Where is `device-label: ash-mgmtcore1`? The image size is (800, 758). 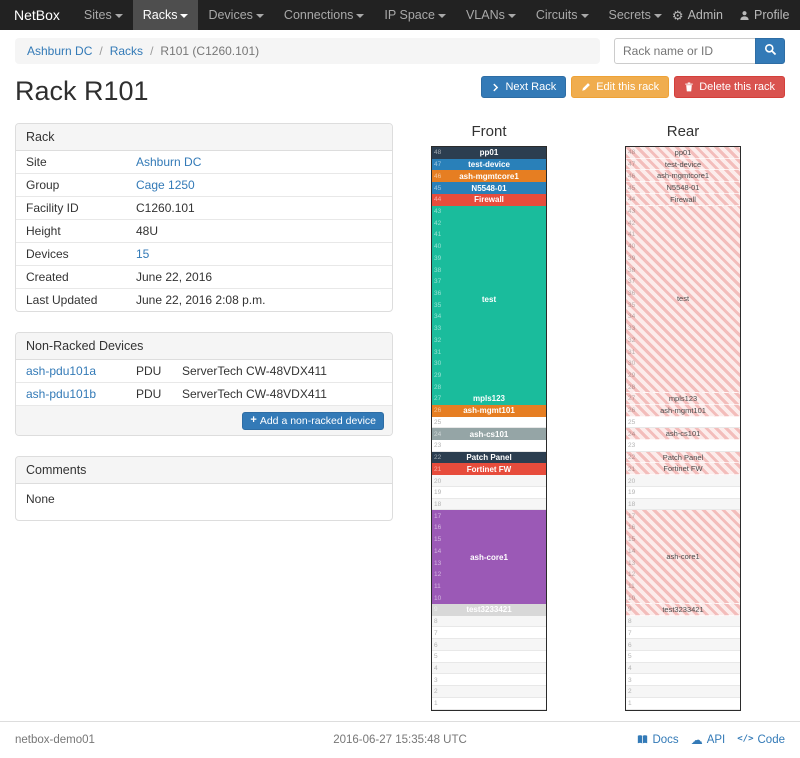 device-label: ash-mgmtcore1 is located at coordinates (683, 176).